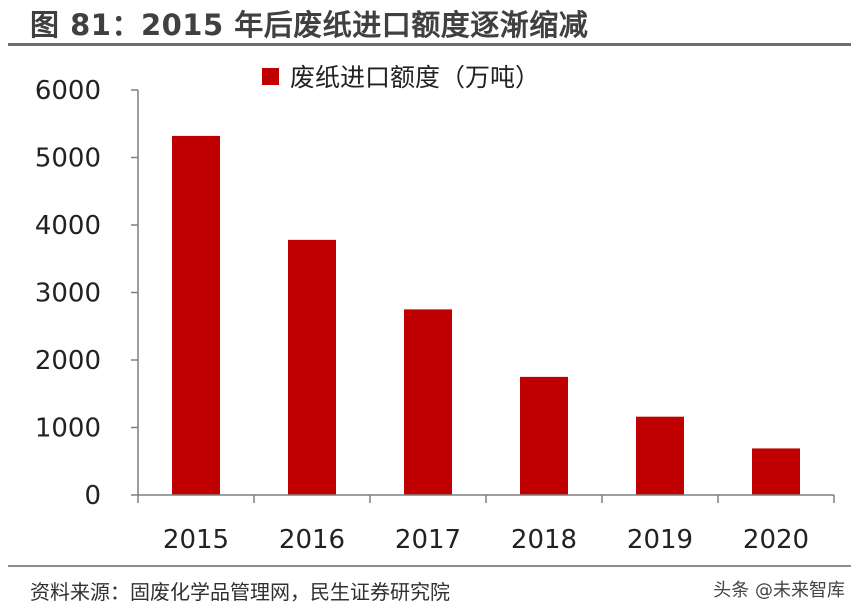  Describe the element at coordinates (776, 540) in the screenshot. I see `x-tick-label: 2020` at that location.